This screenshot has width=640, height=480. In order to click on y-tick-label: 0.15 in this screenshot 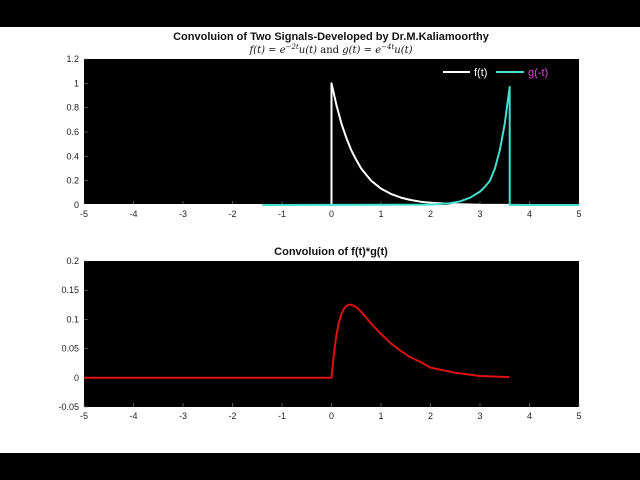, I will do `click(70, 290)`.